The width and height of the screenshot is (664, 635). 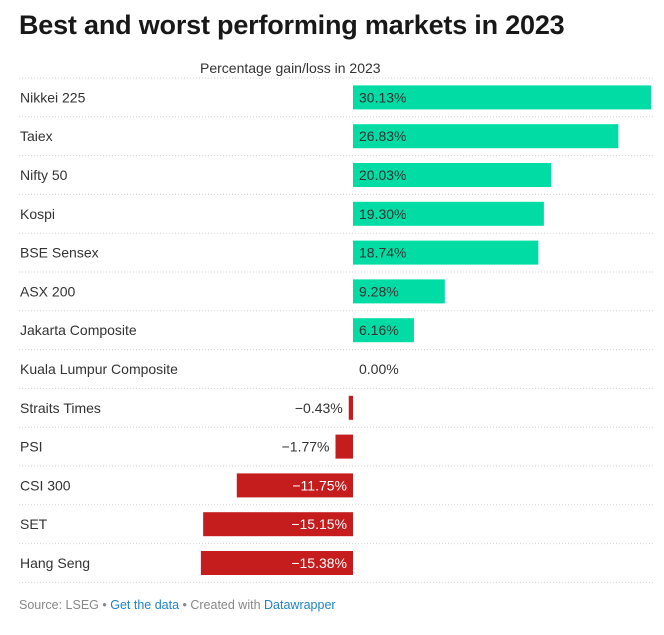 What do you see at coordinates (37, 214) in the screenshot?
I see `category-label: Kospi` at bounding box center [37, 214].